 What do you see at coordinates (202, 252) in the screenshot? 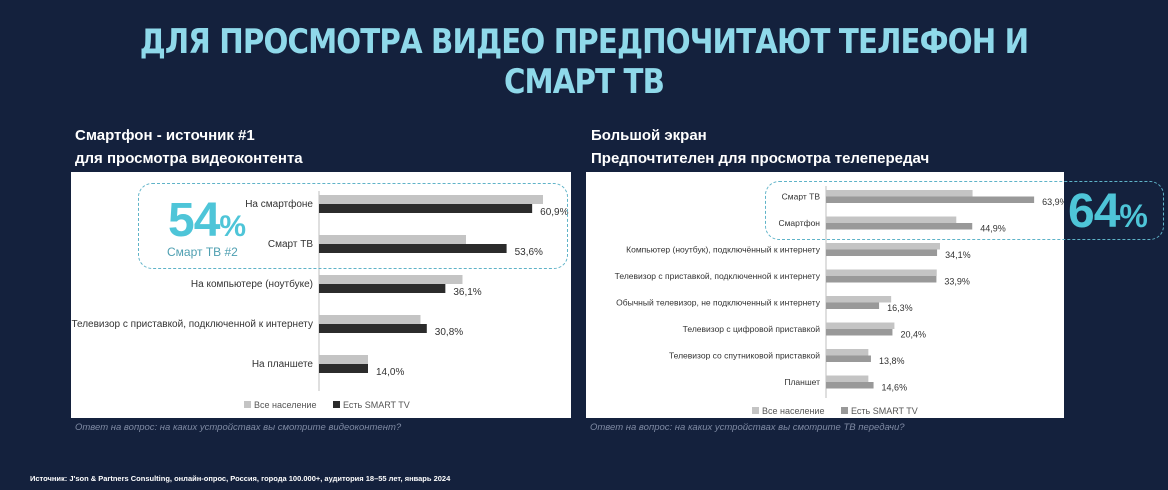
I see `left-highlight-caption: Смарт ТВ #2` at bounding box center [202, 252].